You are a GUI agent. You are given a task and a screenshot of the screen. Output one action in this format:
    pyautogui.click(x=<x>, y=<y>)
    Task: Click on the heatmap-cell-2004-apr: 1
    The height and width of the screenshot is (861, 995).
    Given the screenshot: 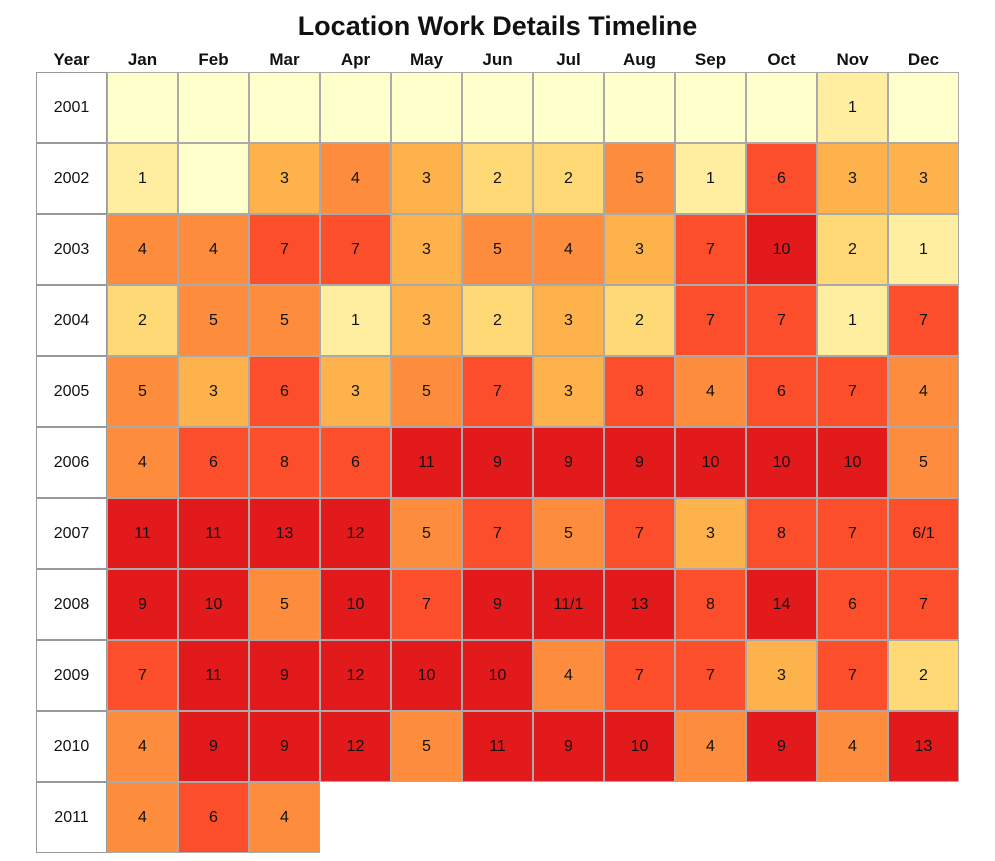 What is the action you would take?
    pyautogui.click(x=355, y=320)
    